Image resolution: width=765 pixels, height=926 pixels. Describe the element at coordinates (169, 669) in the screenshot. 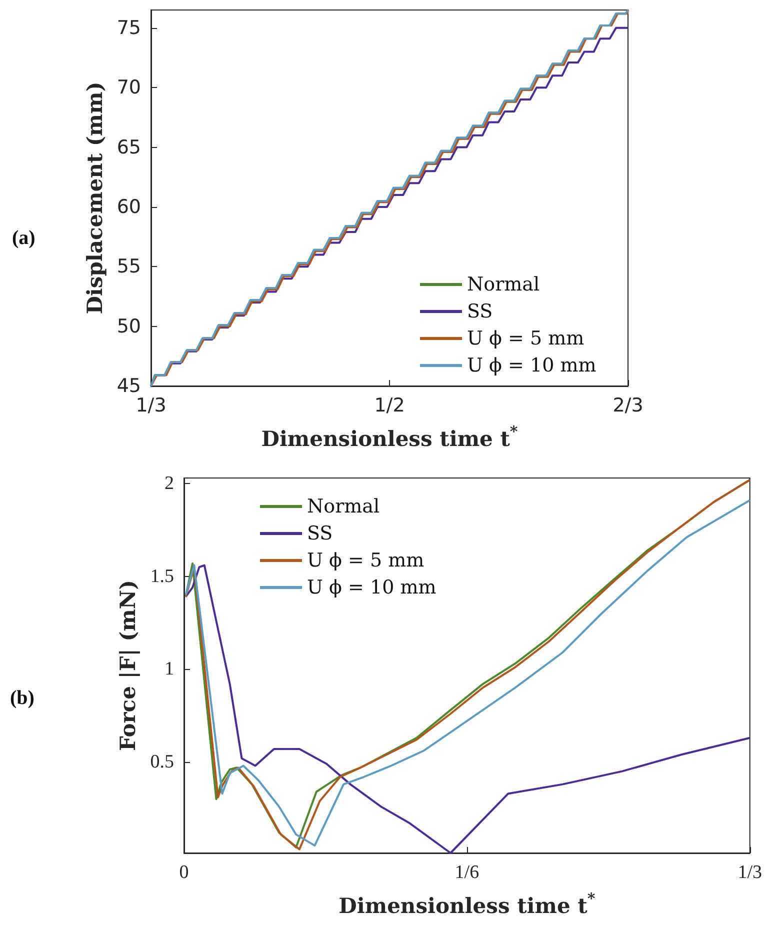

I see `y-tick-label: 1` at that location.